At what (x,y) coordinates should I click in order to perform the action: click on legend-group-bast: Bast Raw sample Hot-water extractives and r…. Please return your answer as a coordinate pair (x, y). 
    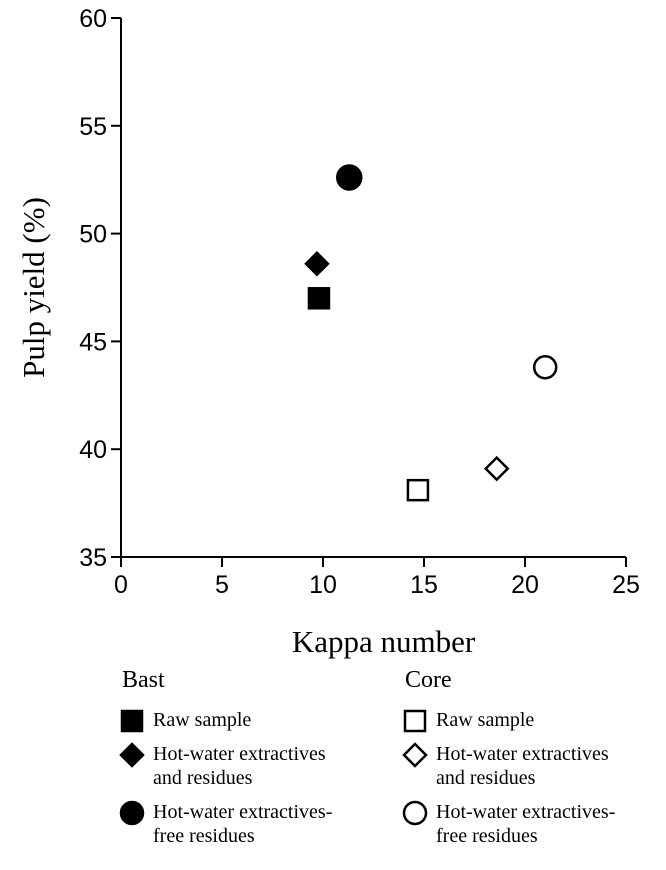
    Looking at the image, I should click on (240, 763).